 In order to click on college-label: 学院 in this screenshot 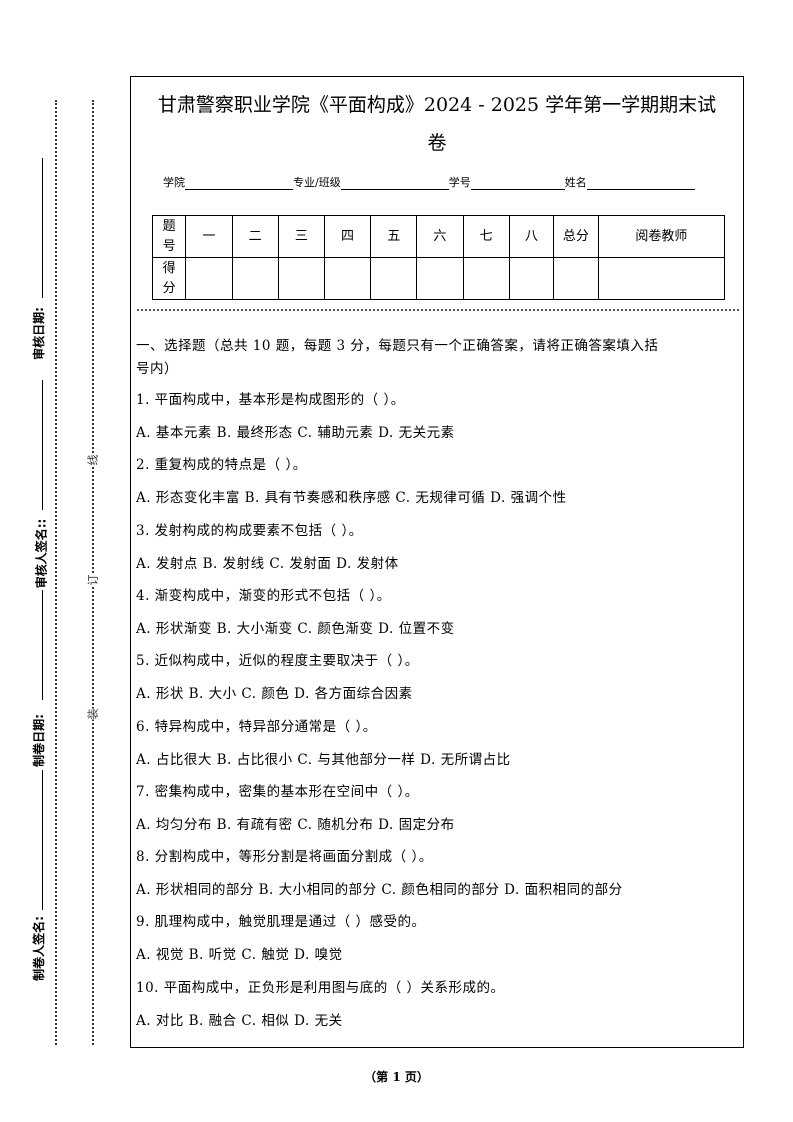, I will do `click(174, 182)`.